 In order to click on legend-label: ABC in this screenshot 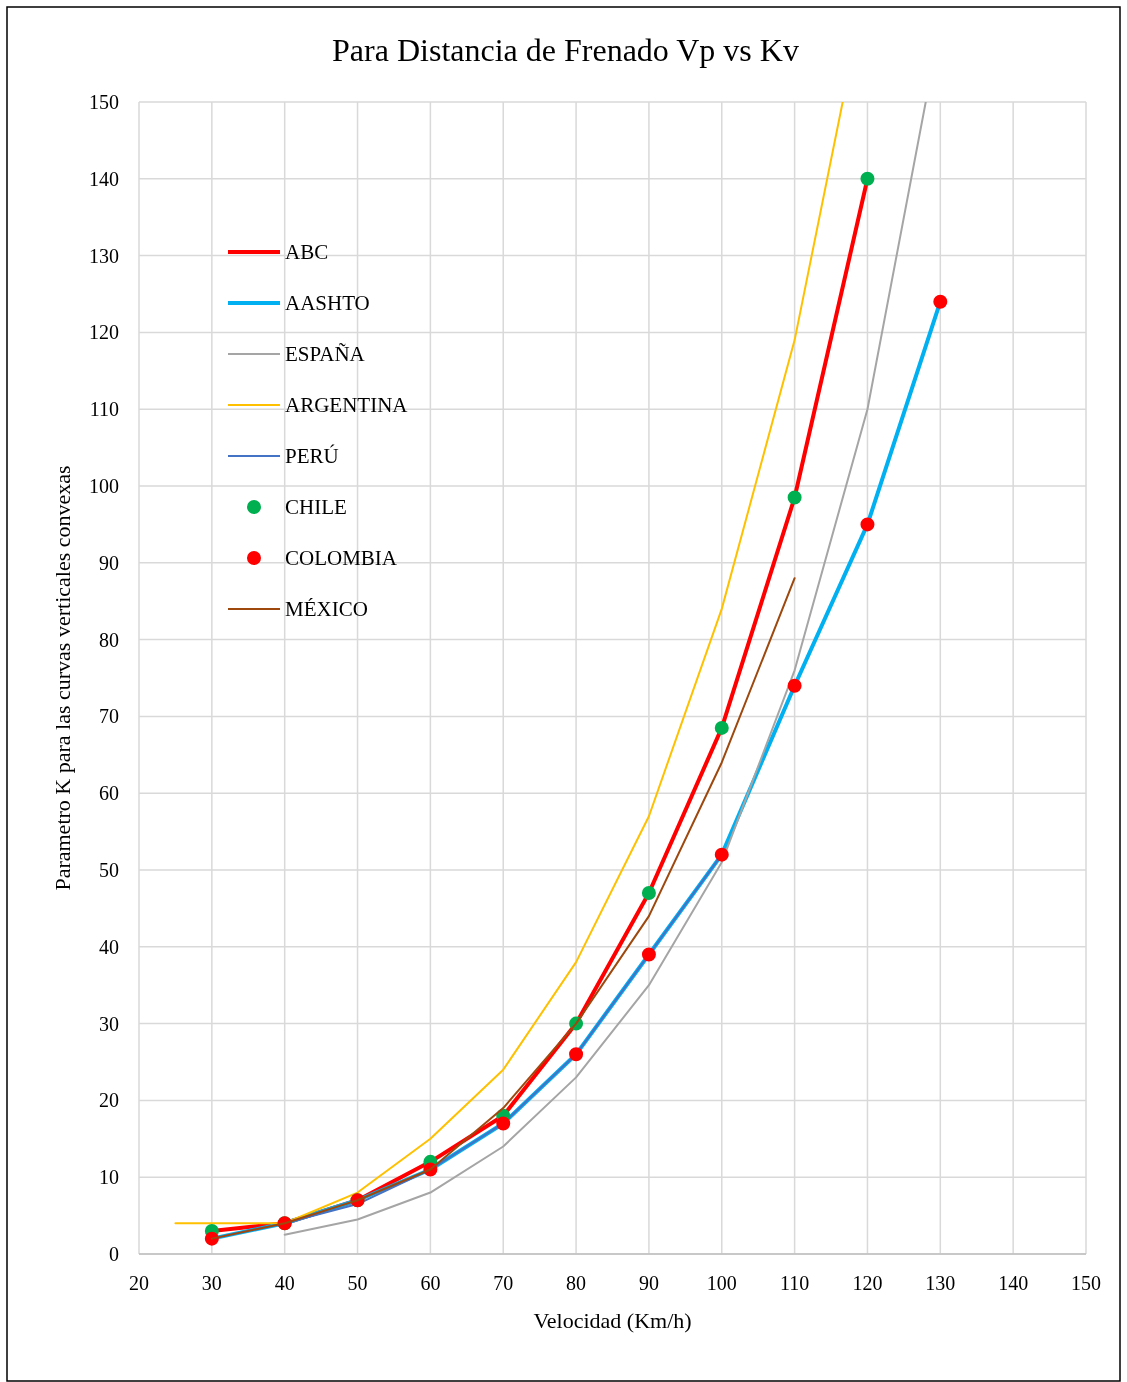, I will do `click(307, 252)`.